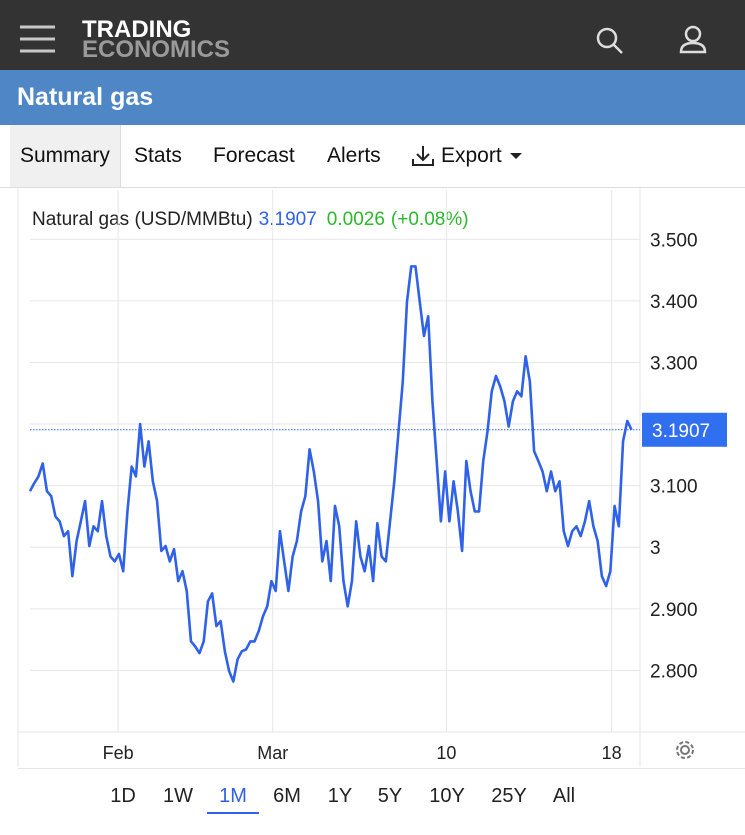 The width and height of the screenshot is (745, 835). I want to click on logo-bottom: ECONOMICS, so click(156, 49).